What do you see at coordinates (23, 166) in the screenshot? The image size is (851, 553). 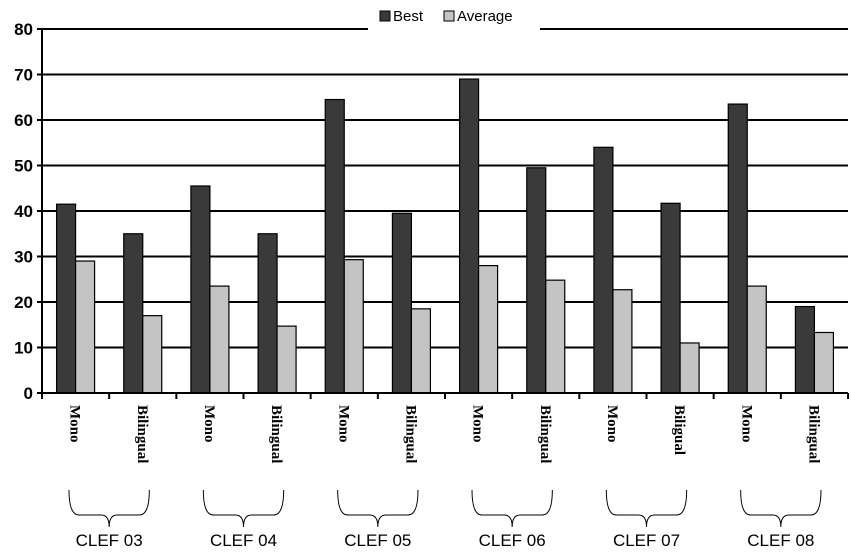 I see `y-tick-label-50: 50` at bounding box center [23, 166].